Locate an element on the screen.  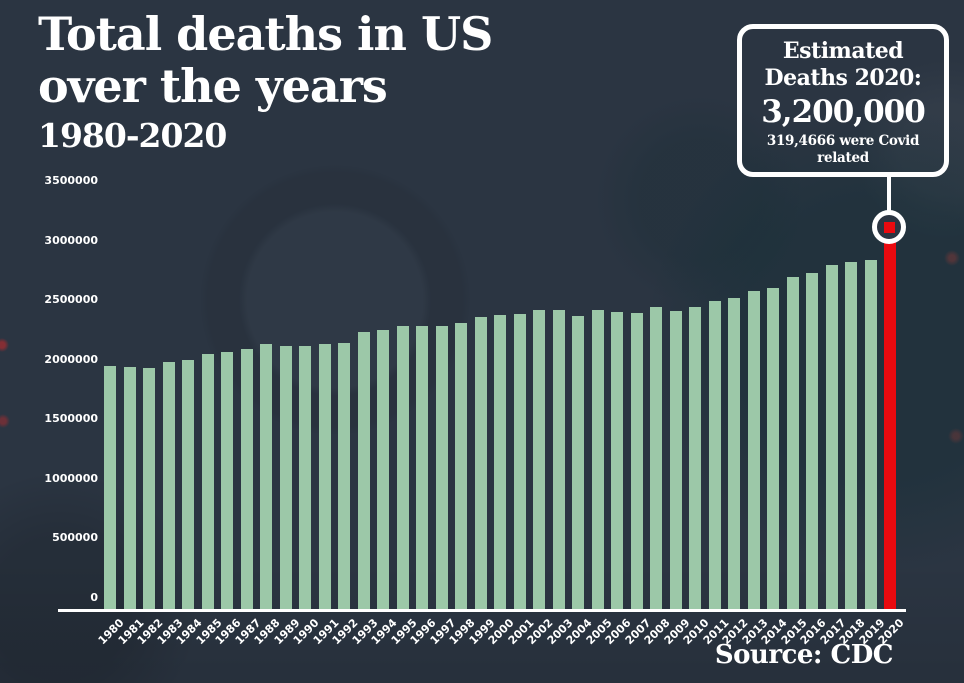
highlight-marker-dot is located at coordinates (889, 227).